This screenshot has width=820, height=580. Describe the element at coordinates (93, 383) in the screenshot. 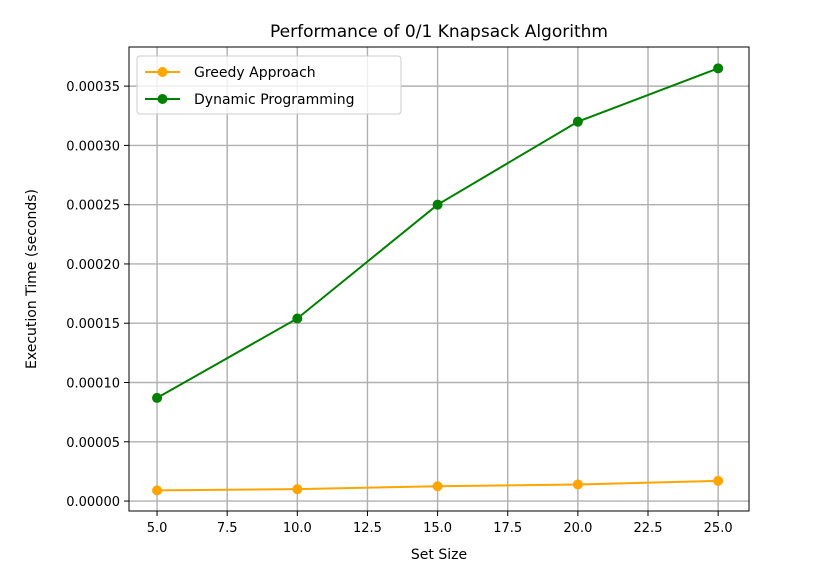

I see `y-tick-label: 0.00010` at that location.